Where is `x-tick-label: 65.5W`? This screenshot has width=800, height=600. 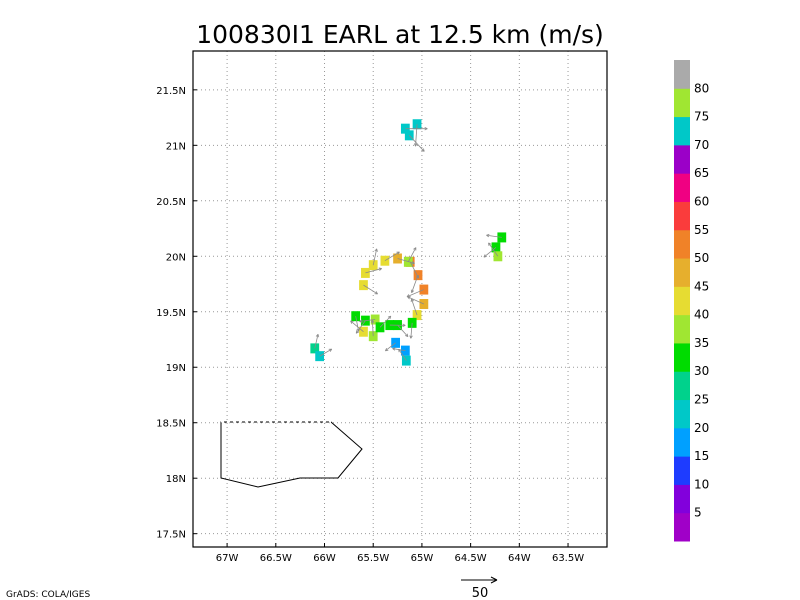 x-tick-label: 65.5W is located at coordinates (373, 558).